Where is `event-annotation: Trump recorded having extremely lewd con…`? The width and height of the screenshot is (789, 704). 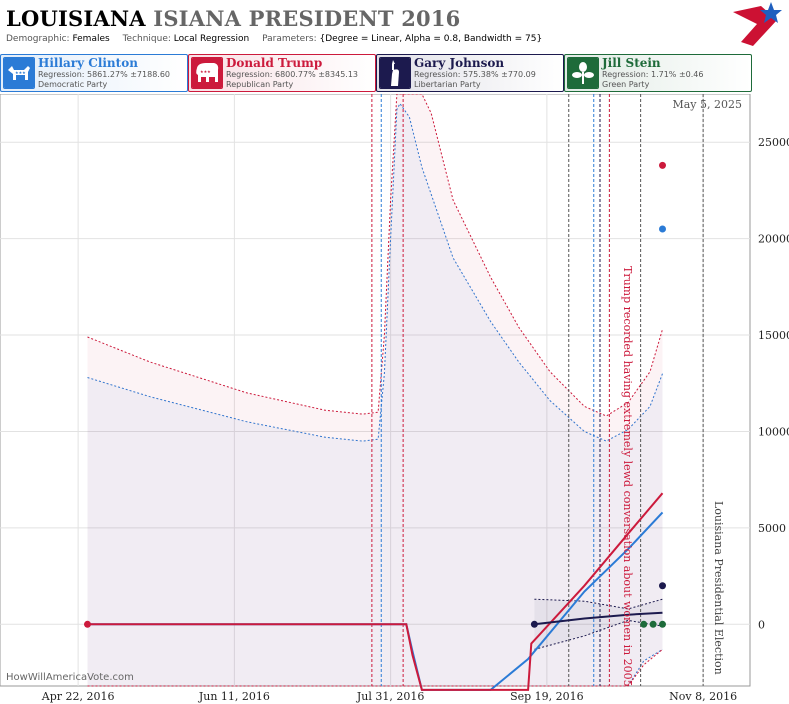 event-annotation: Trump recorded having extremely lewd con… is located at coordinates (627, 476).